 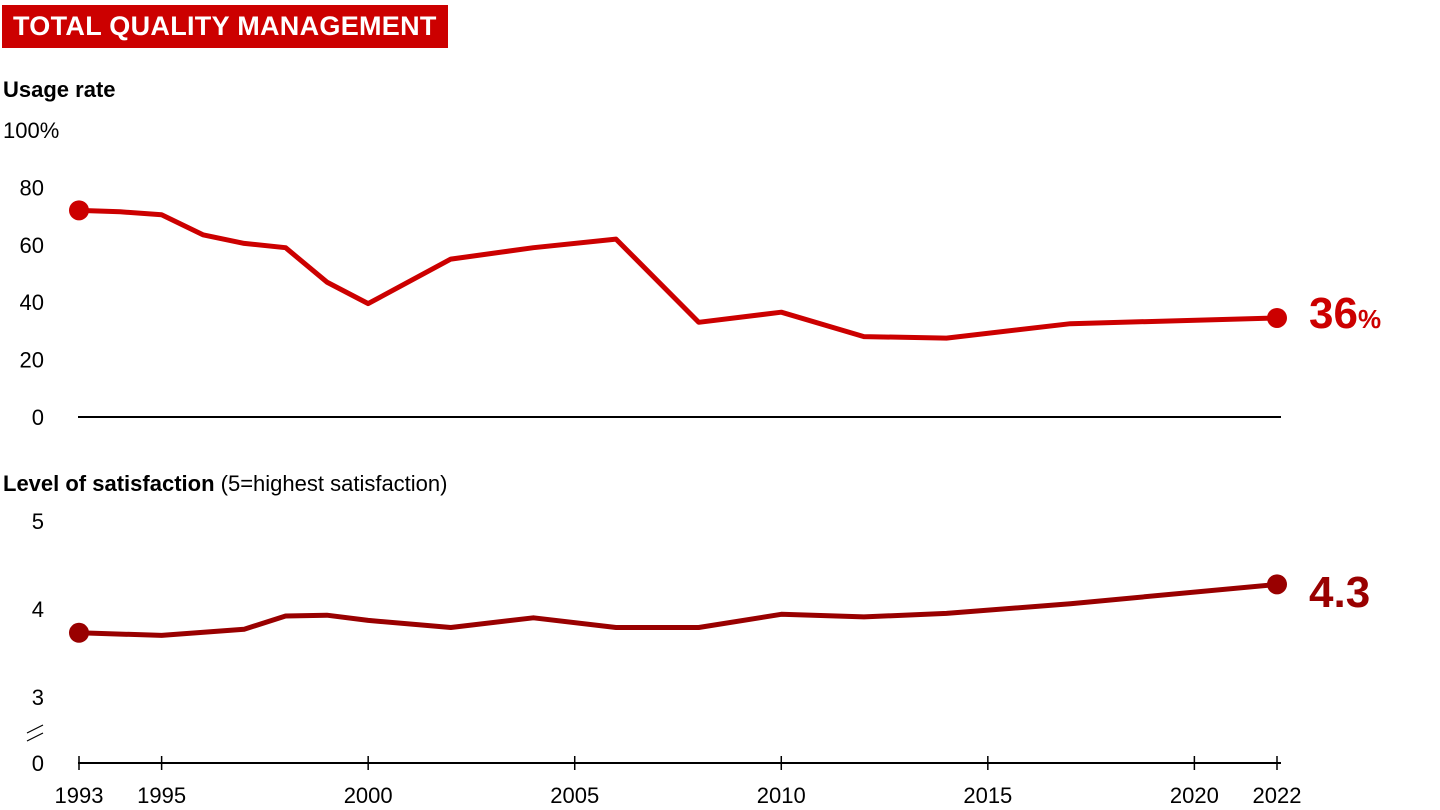 I want to click on usage-y-axis: 0 20 40 60 80 100%, so click(x=31, y=274).